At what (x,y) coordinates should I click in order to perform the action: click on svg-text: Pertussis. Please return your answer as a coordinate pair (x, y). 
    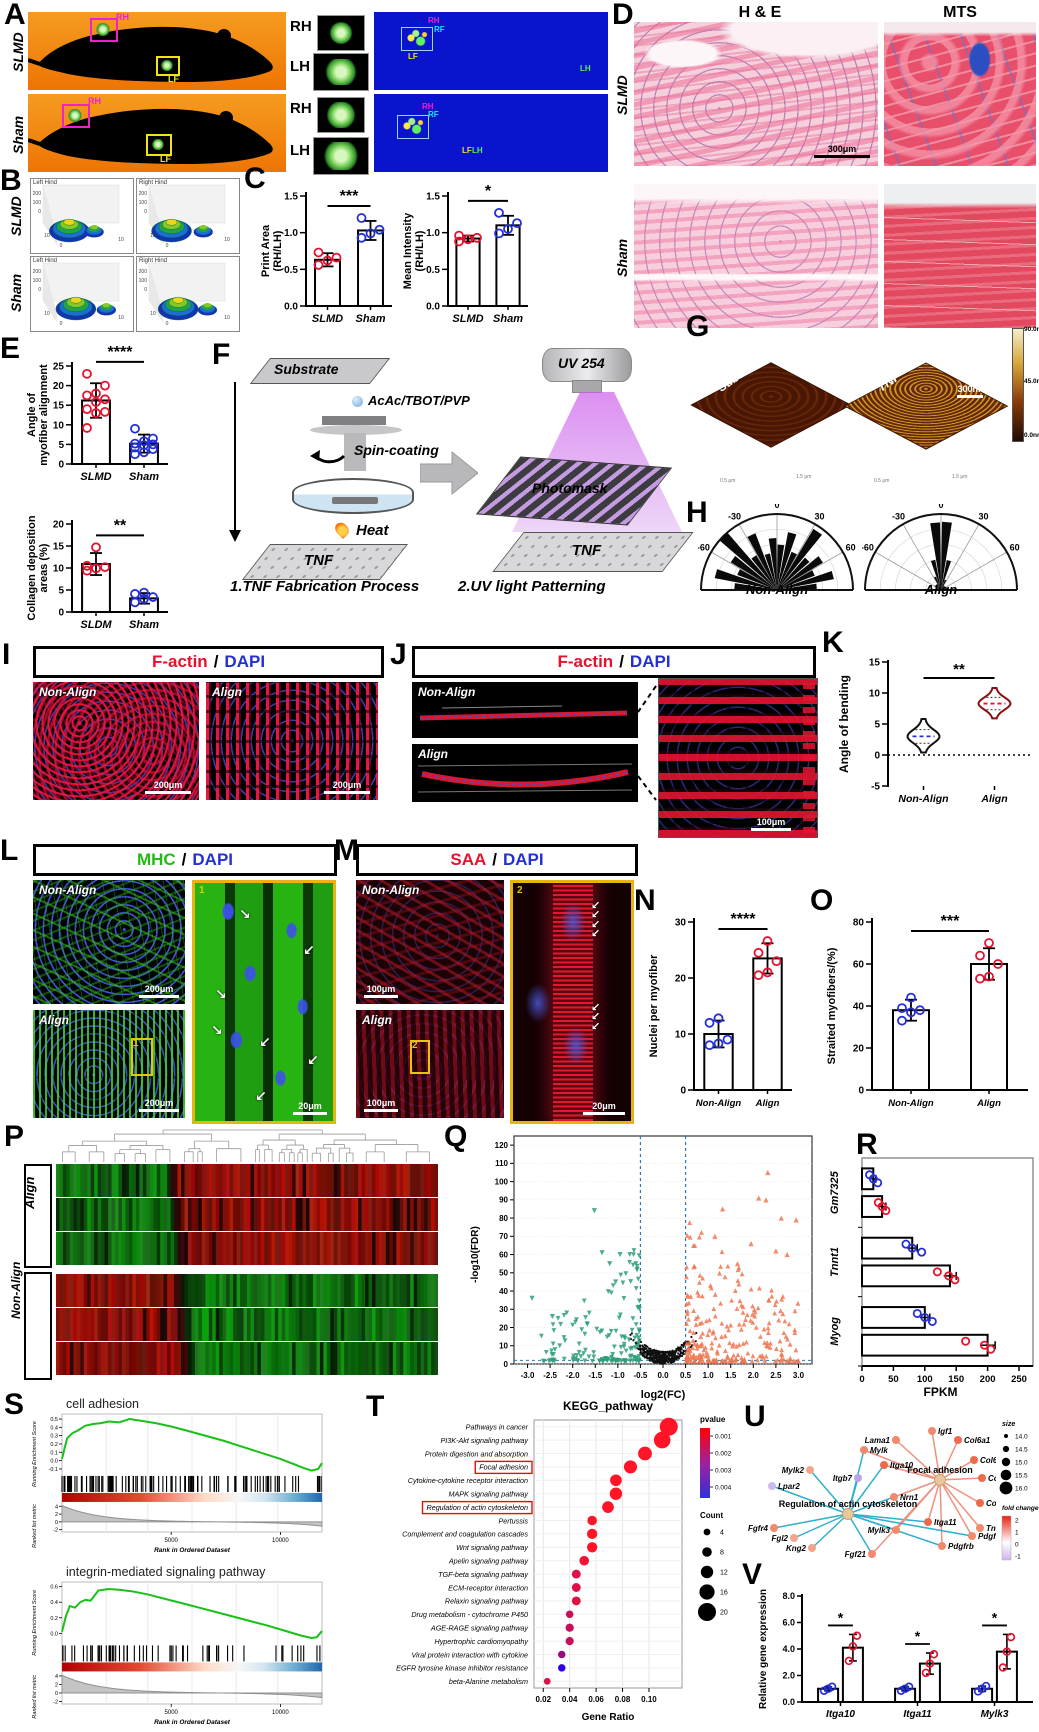
    Looking at the image, I should click on (513, 1520).